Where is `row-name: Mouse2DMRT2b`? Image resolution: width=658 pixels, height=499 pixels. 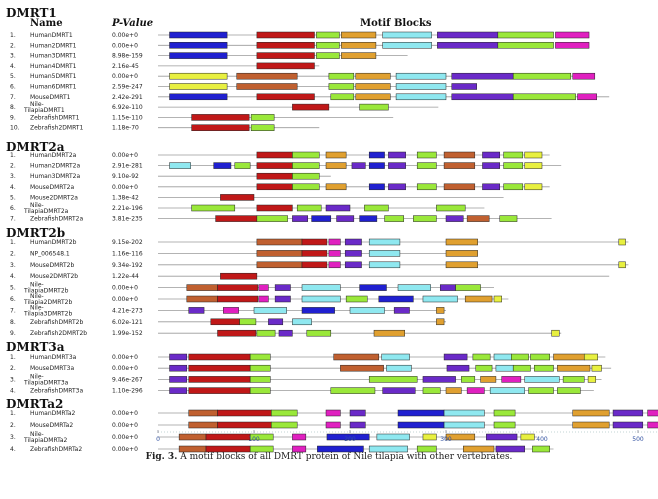 row-name: Mouse2DMRT2b is located at coordinates (54, 276).